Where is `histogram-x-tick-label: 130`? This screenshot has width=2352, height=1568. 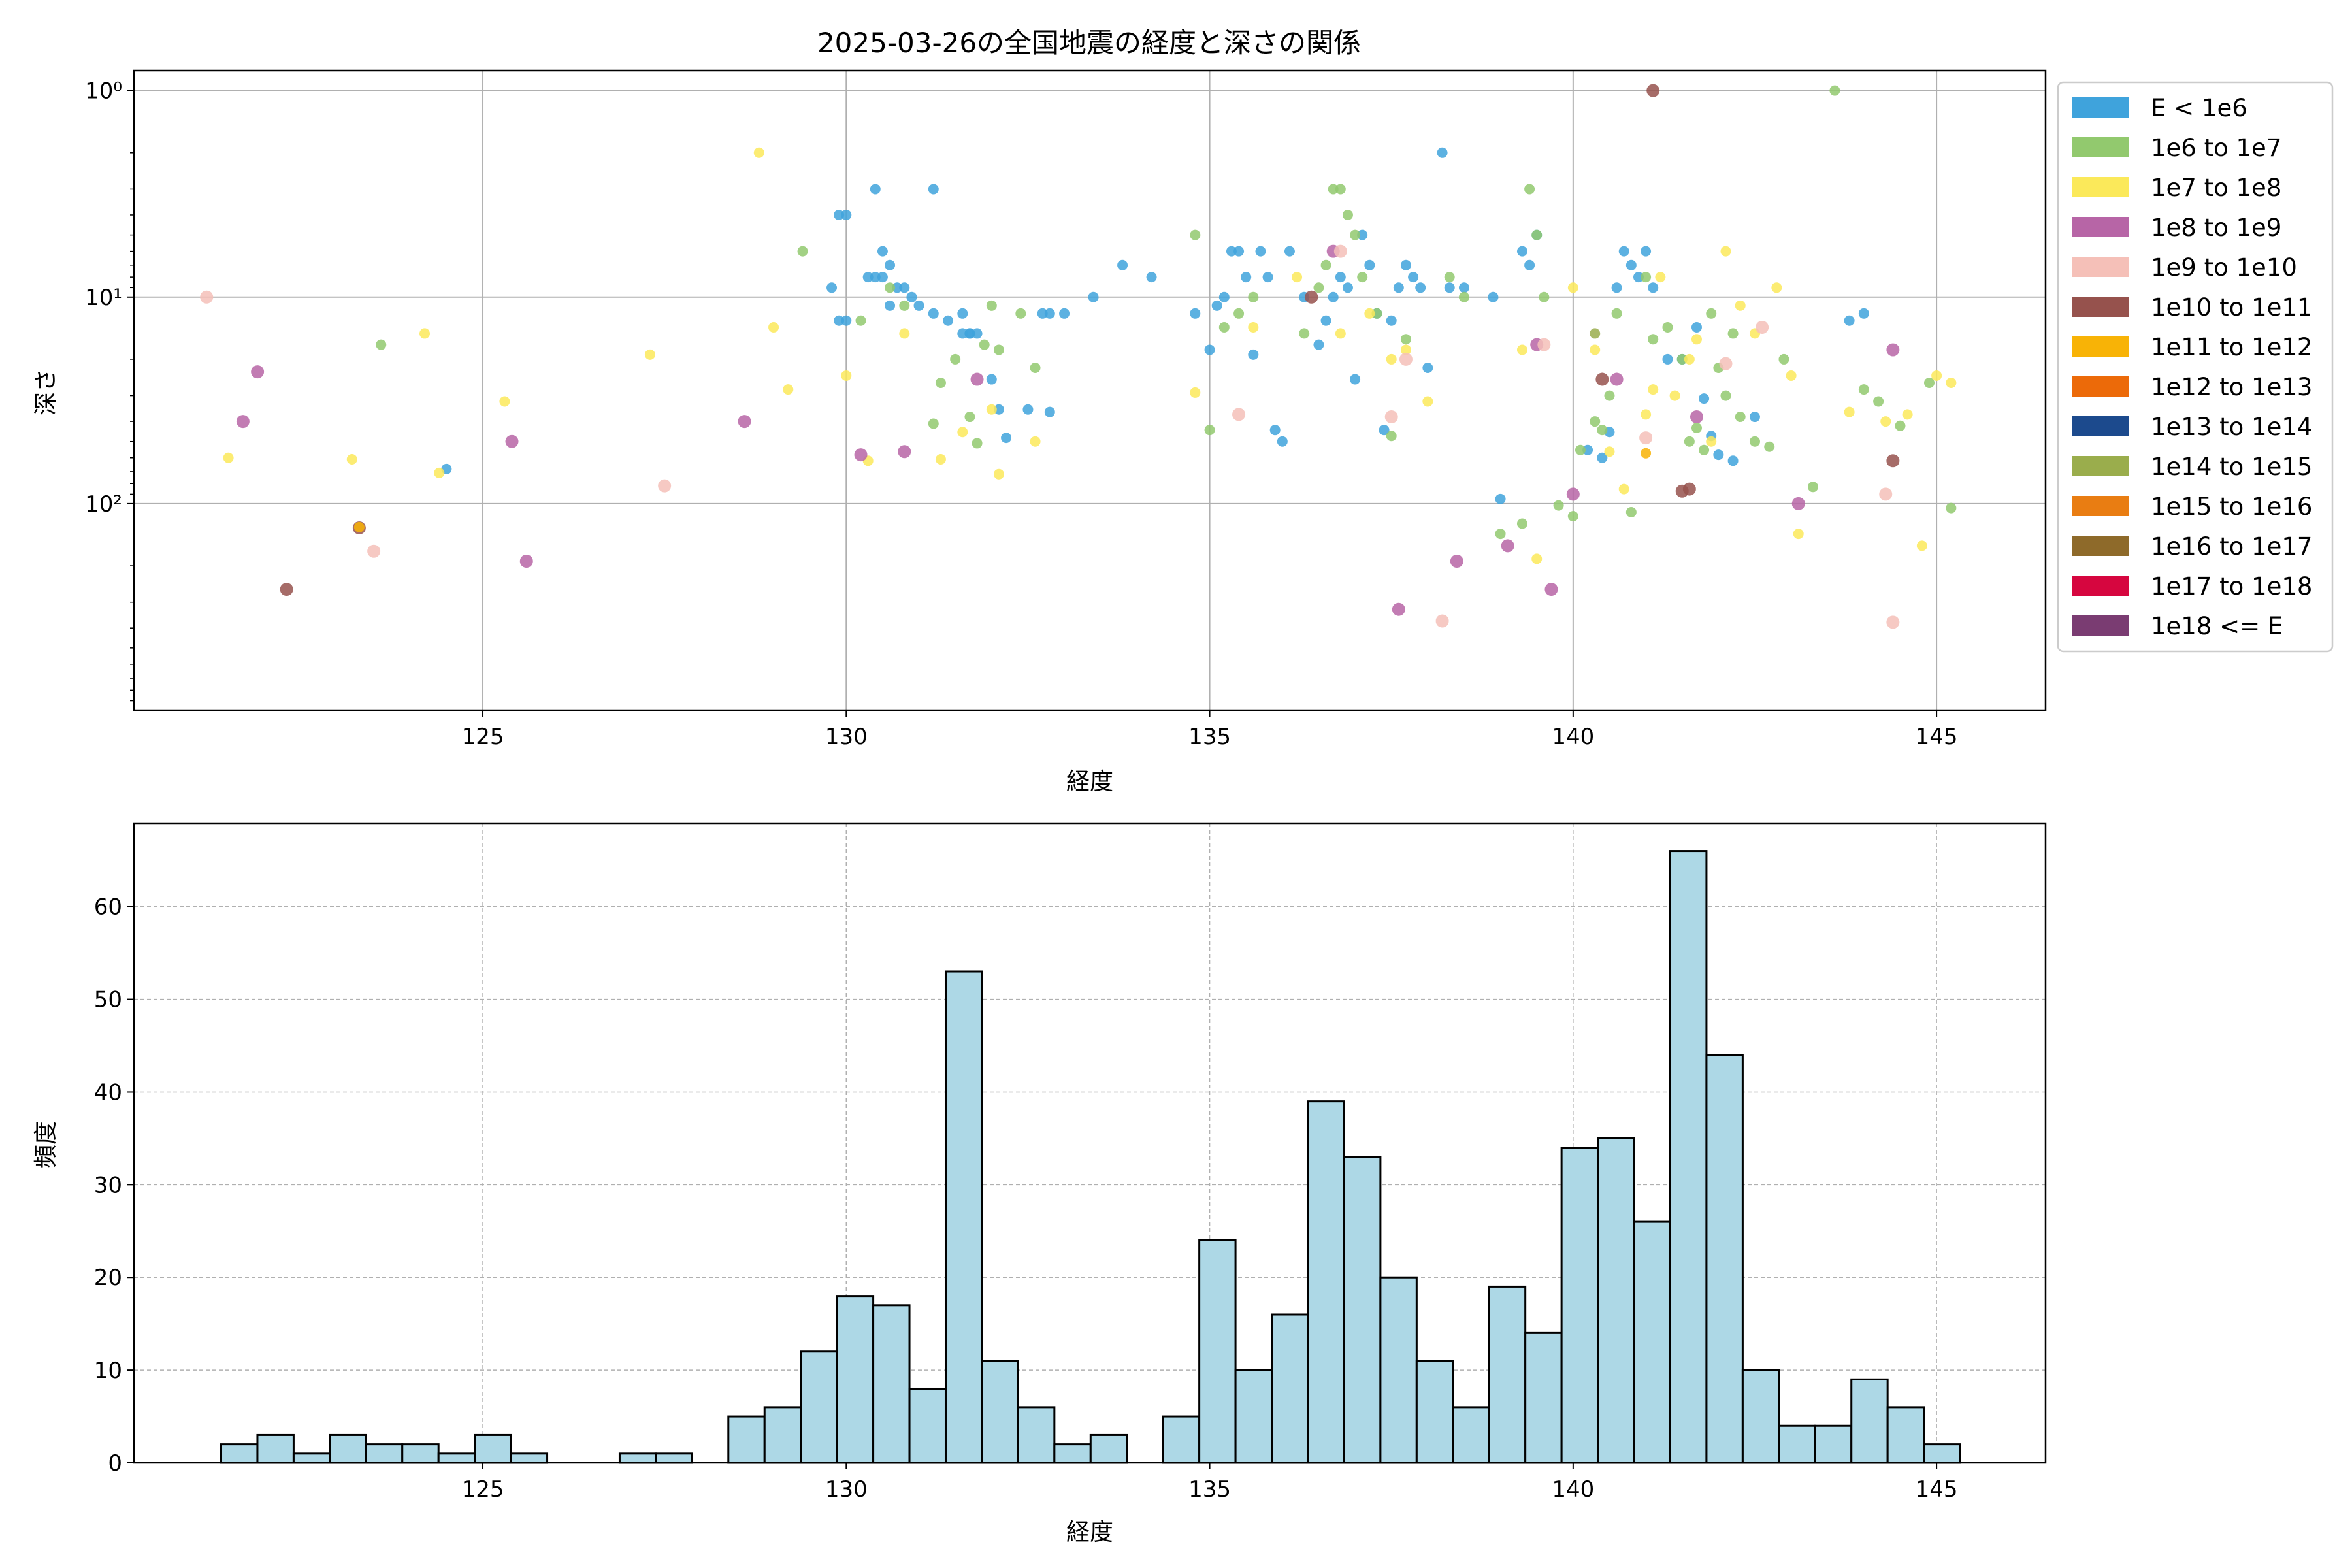
histogram-x-tick-label: 130 is located at coordinates (846, 1490).